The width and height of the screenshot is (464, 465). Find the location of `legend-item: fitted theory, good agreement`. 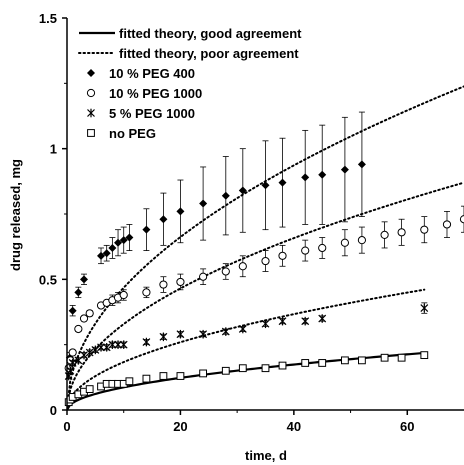

legend-item: fitted theory, good agreement is located at coordinates (190, 33).